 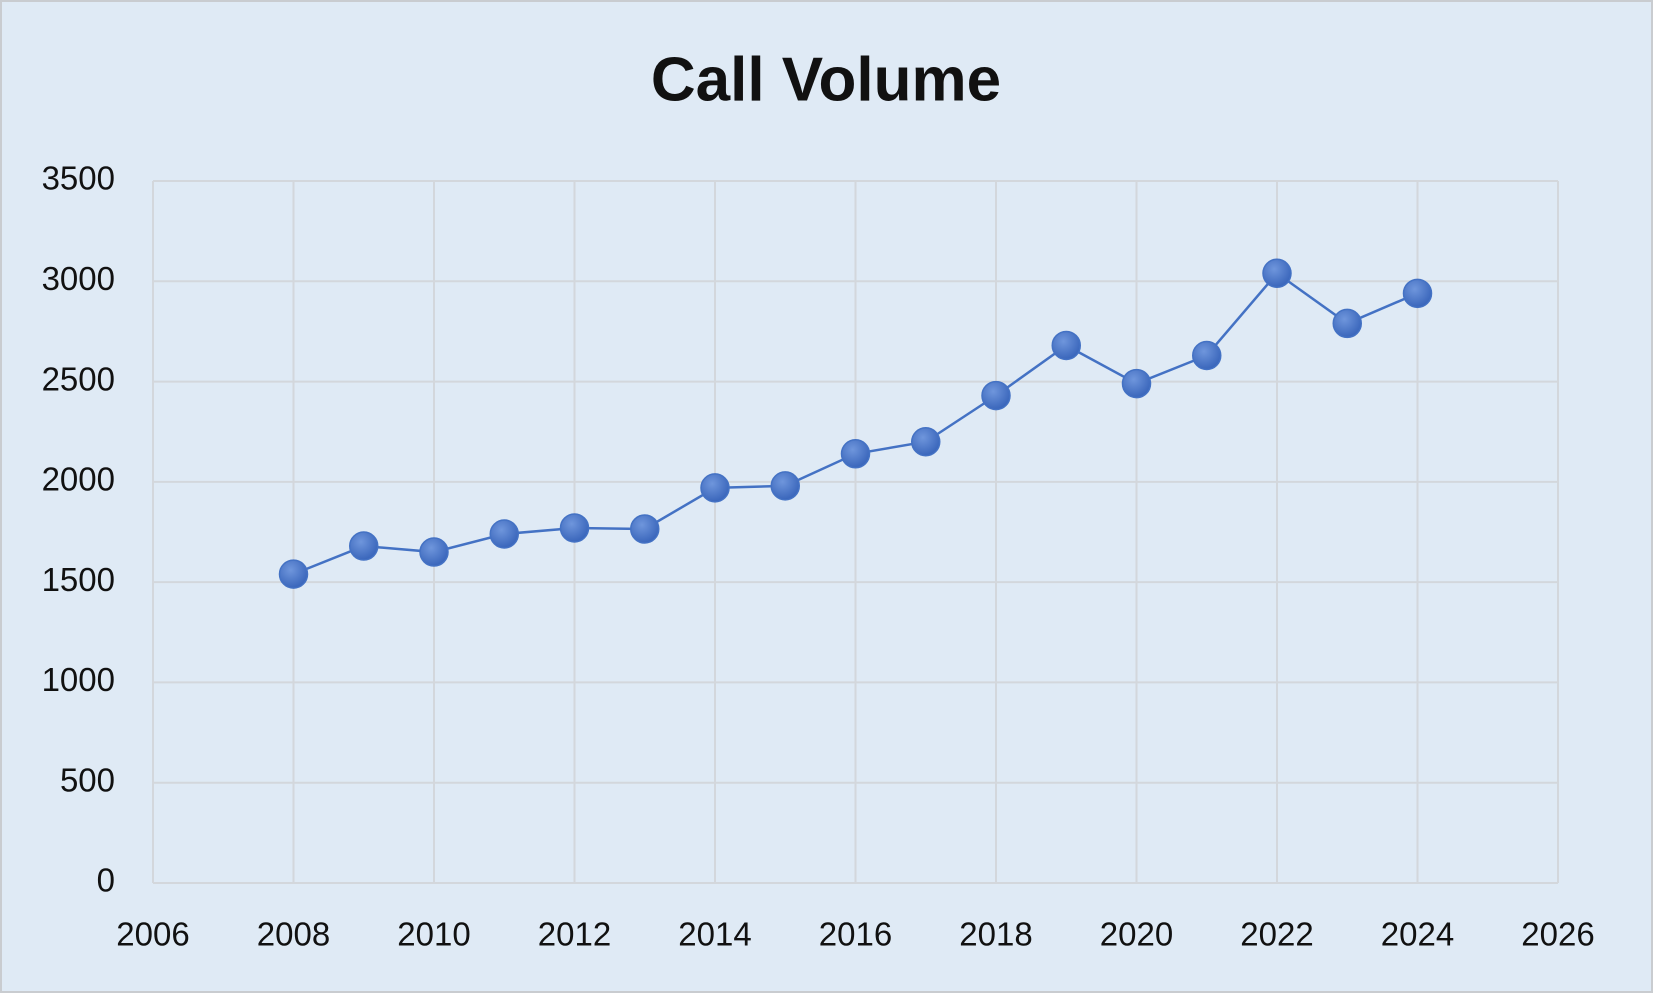 What do you see at coordinates (433, 934) in the screenshot?
I see `x-tick-label: 2010` at bounding box center [433, 934].